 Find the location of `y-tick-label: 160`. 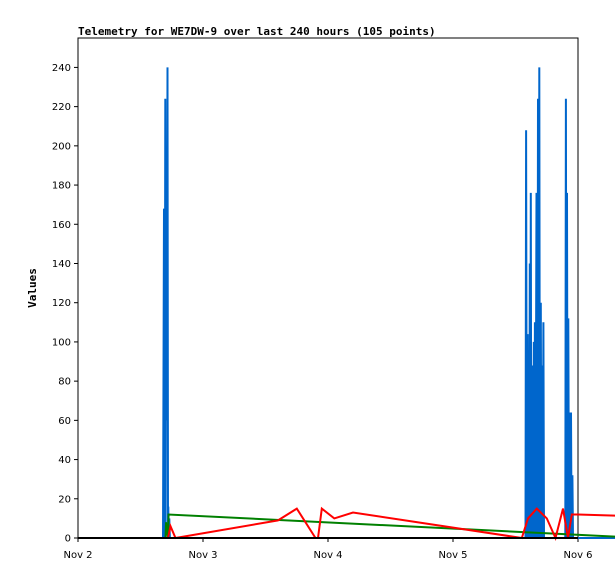

y-tick-label: 160 is located at coordinates (61, 225).